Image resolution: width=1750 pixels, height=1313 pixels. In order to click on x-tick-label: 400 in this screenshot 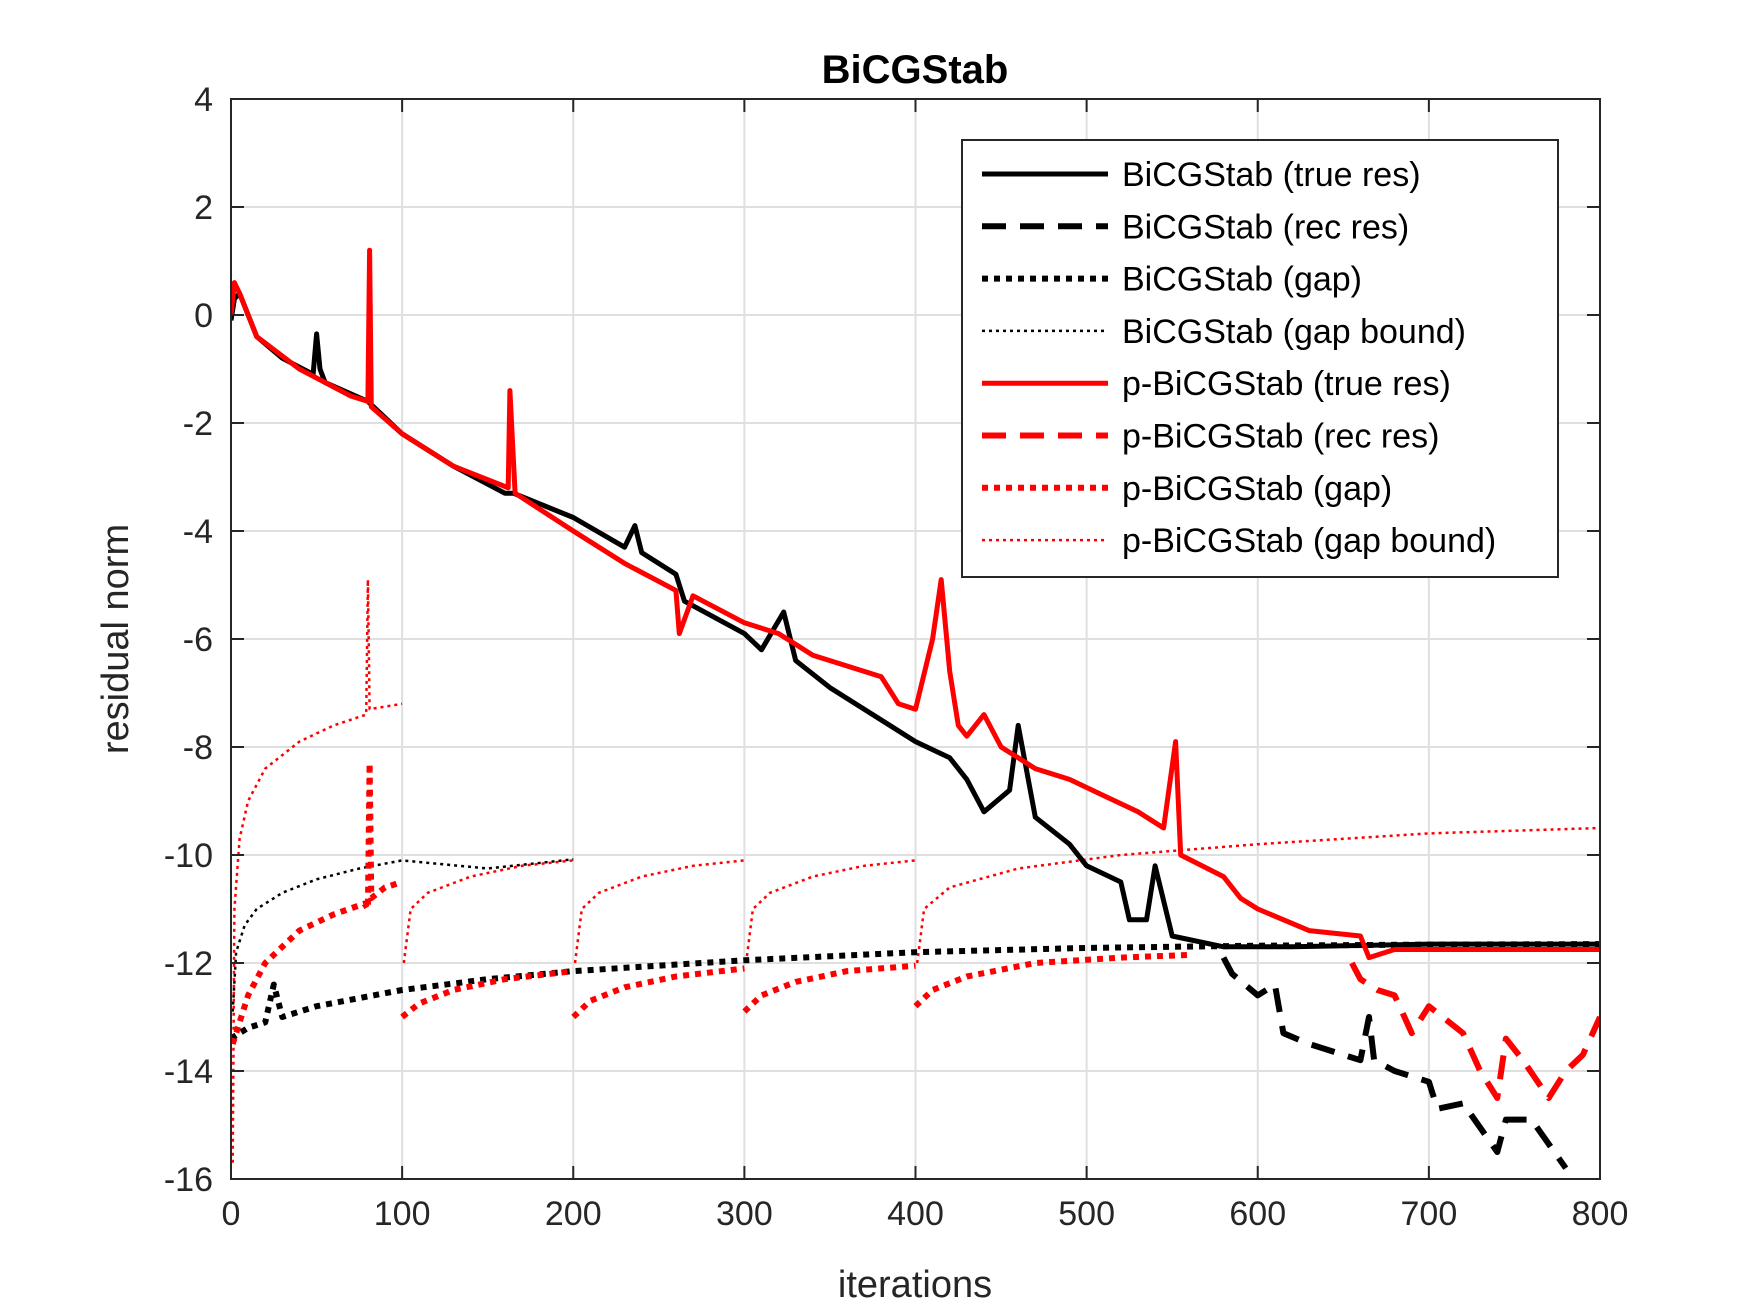, I will do `click(915, 1214)`.